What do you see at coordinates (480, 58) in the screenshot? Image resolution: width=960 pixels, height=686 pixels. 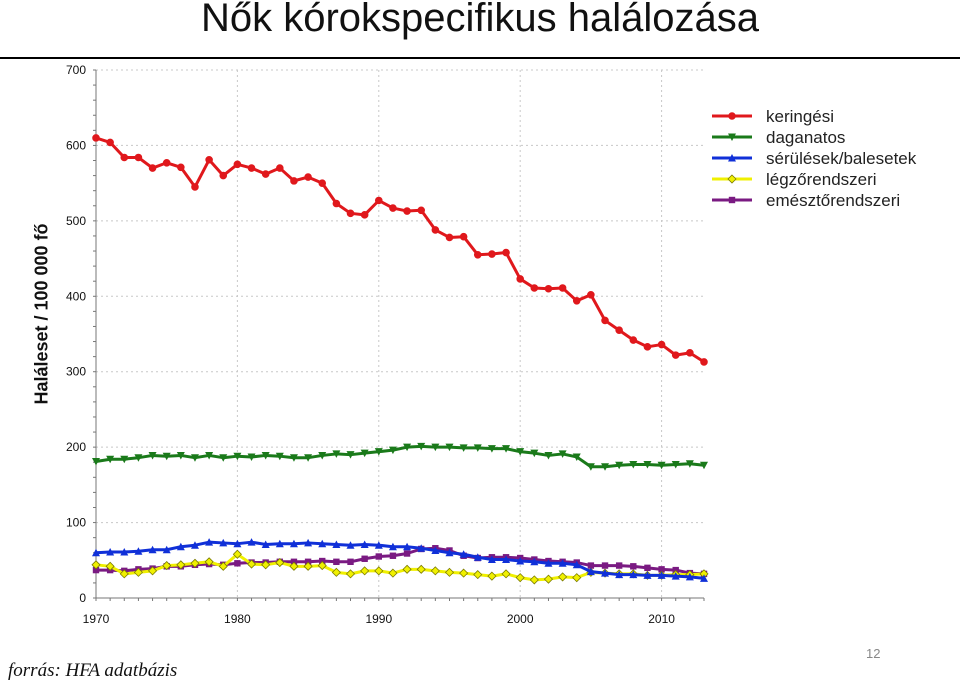 I see `title-rule` at bounding box center [480, 58].